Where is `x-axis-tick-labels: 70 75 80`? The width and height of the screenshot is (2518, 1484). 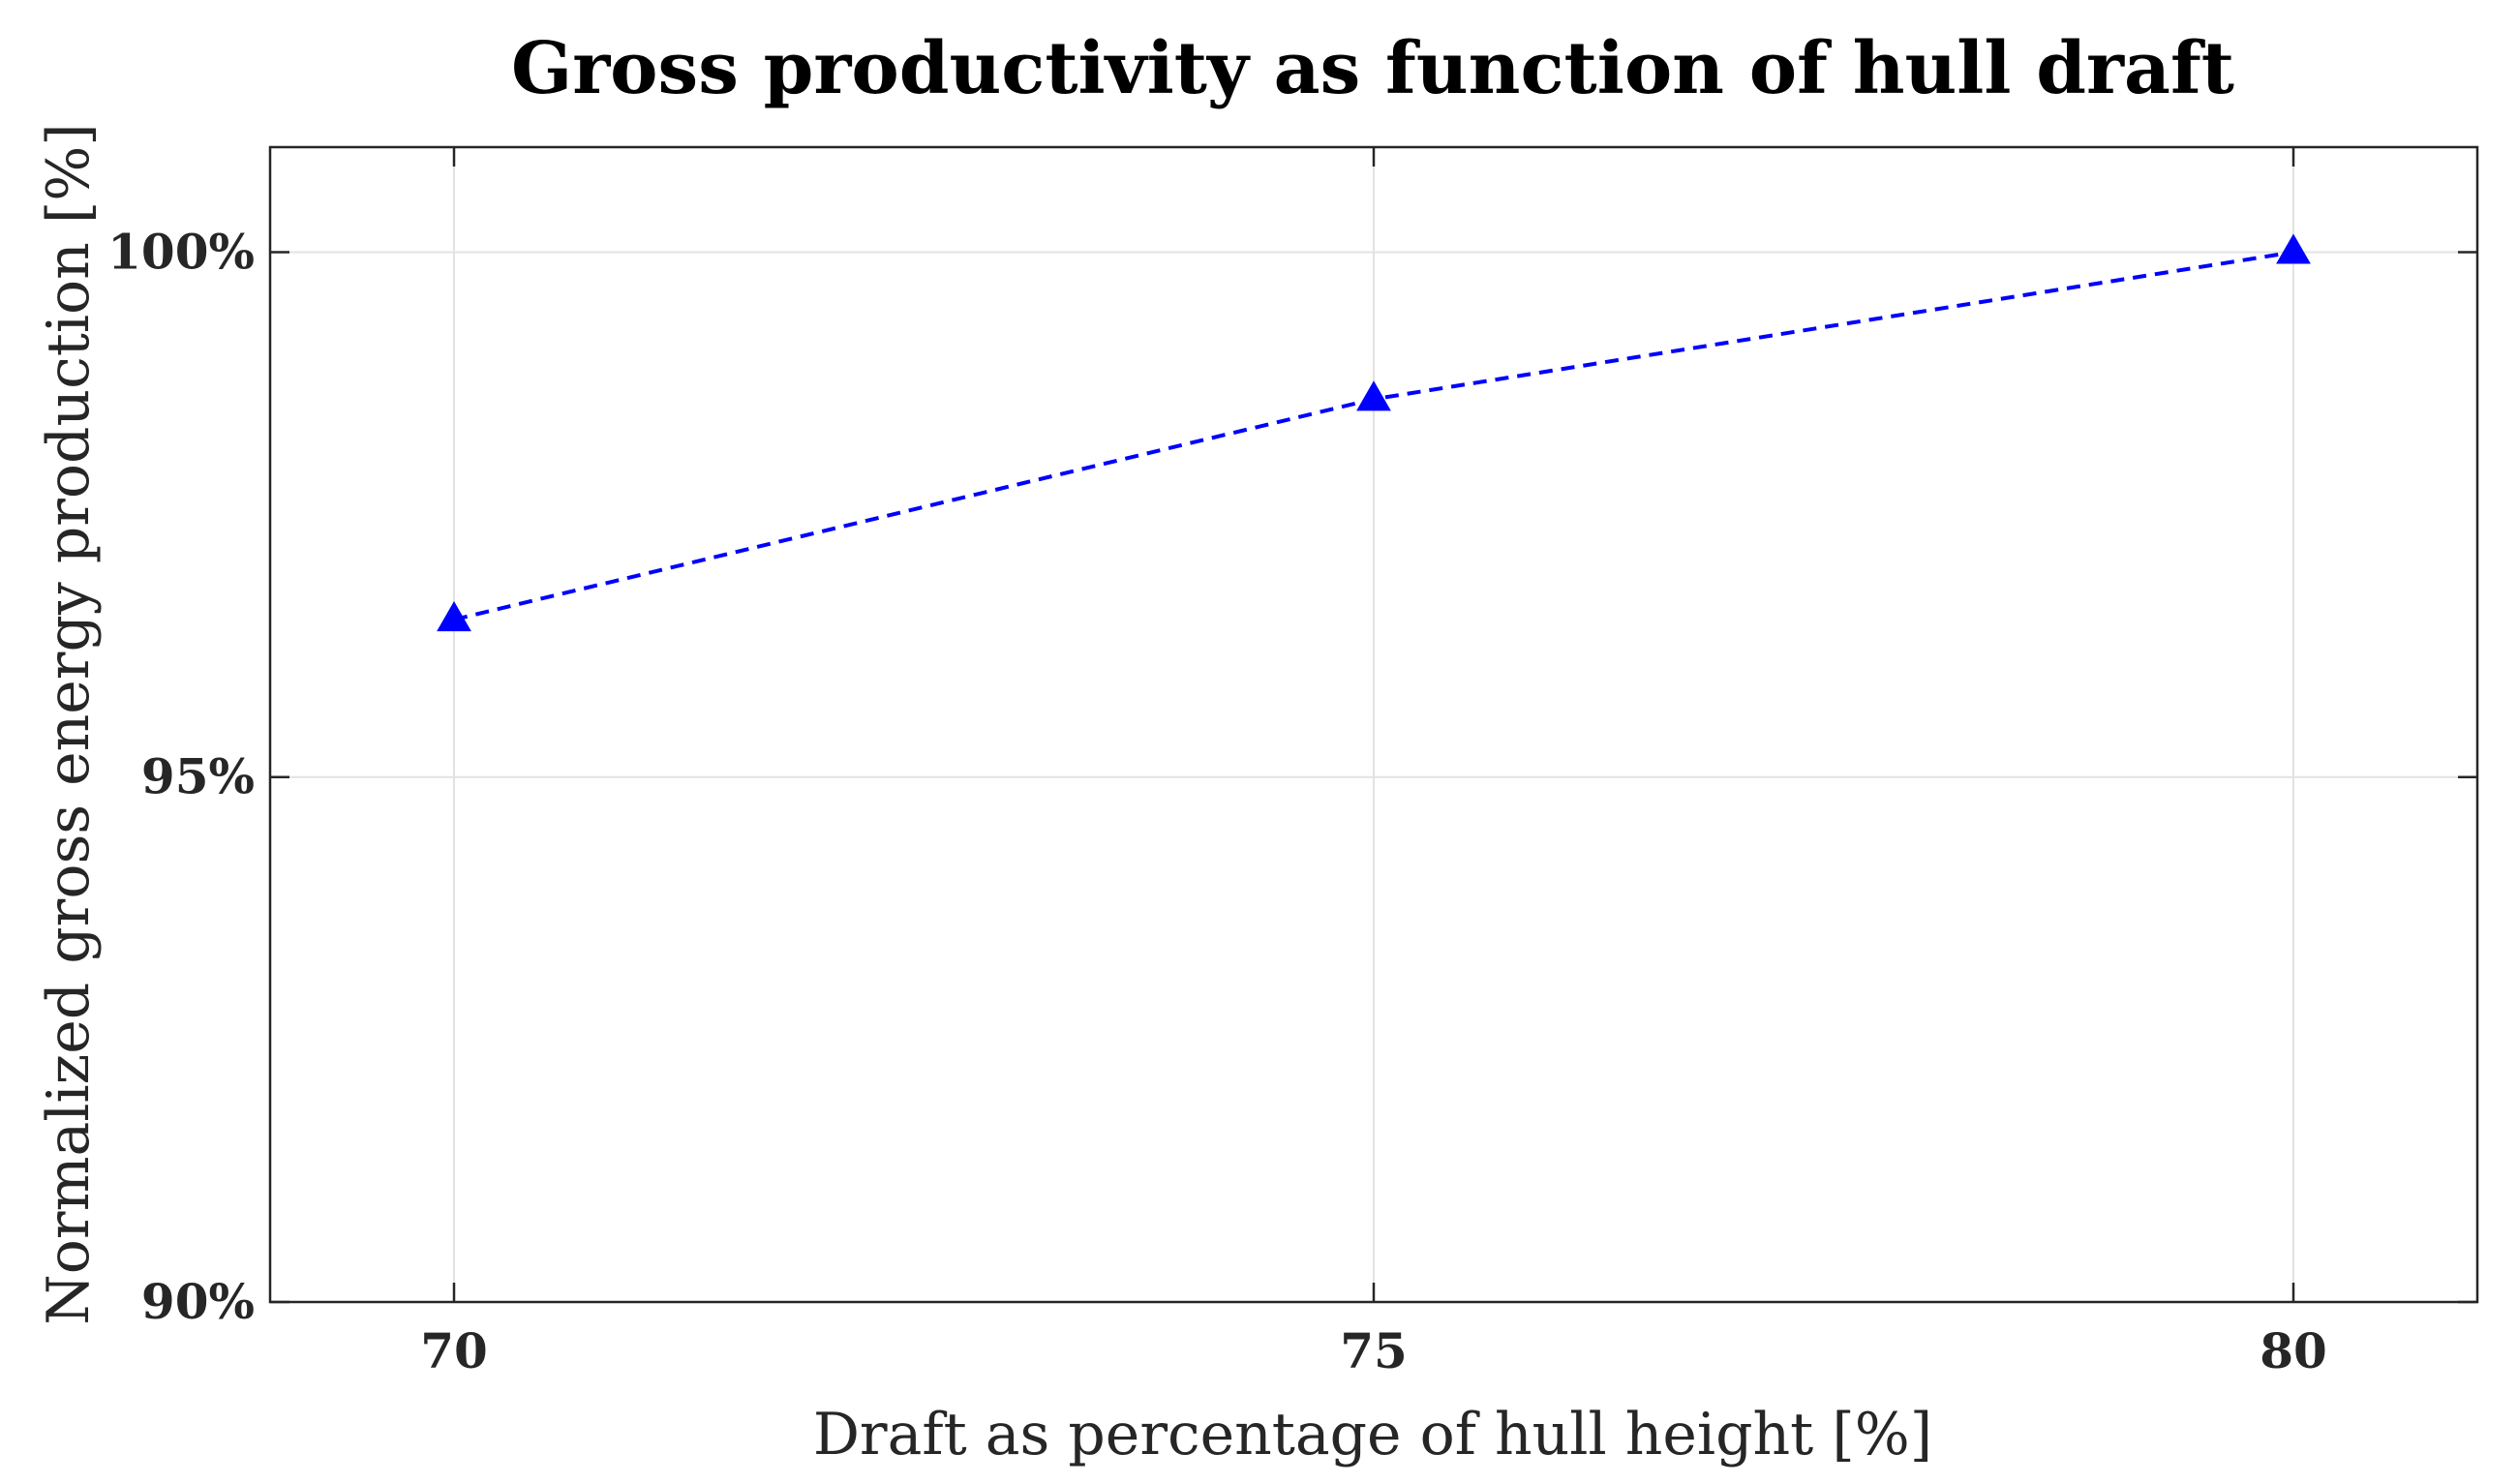
x-axis-tick-labels: 70 75 80 is located at coordinates (1373, 1350).